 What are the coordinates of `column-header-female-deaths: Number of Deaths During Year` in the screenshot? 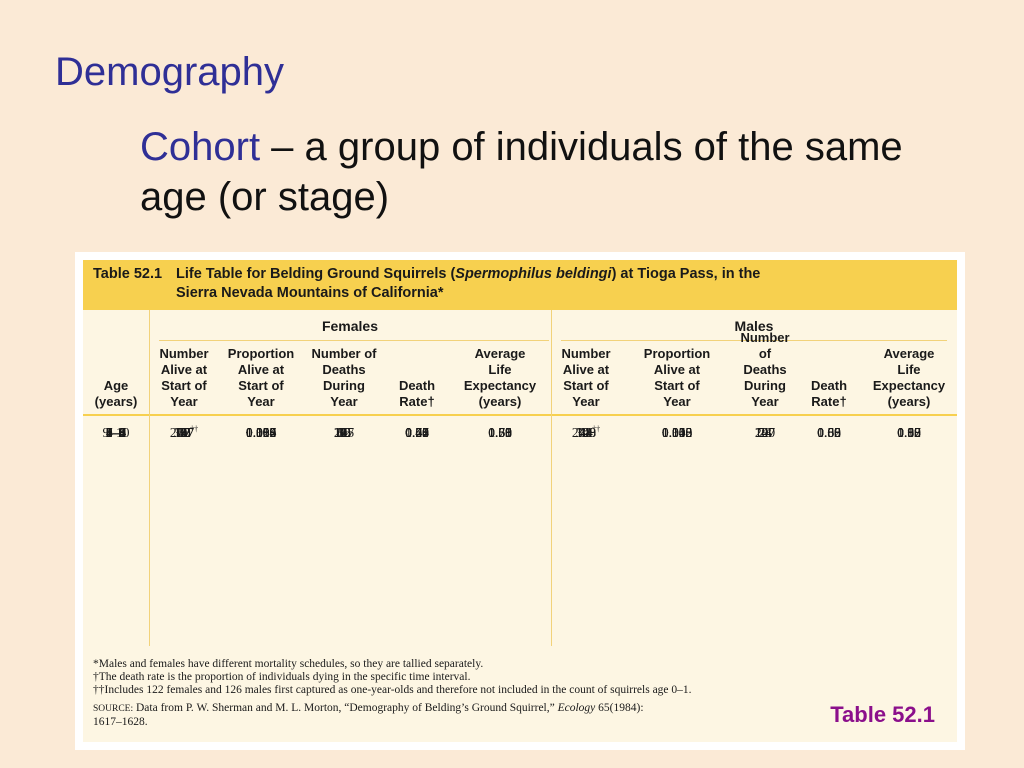 It's located at (344, 377).